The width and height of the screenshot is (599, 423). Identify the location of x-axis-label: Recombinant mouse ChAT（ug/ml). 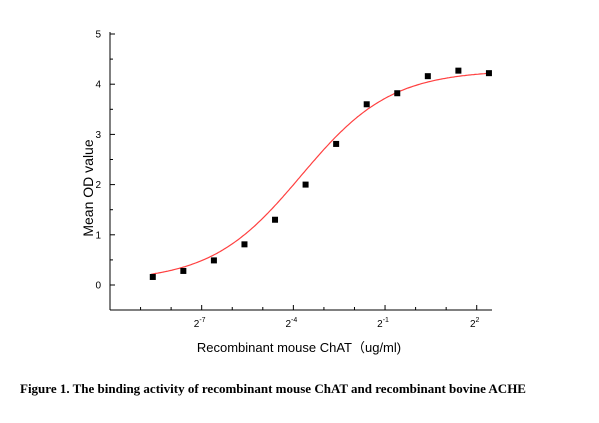
(299, 347).